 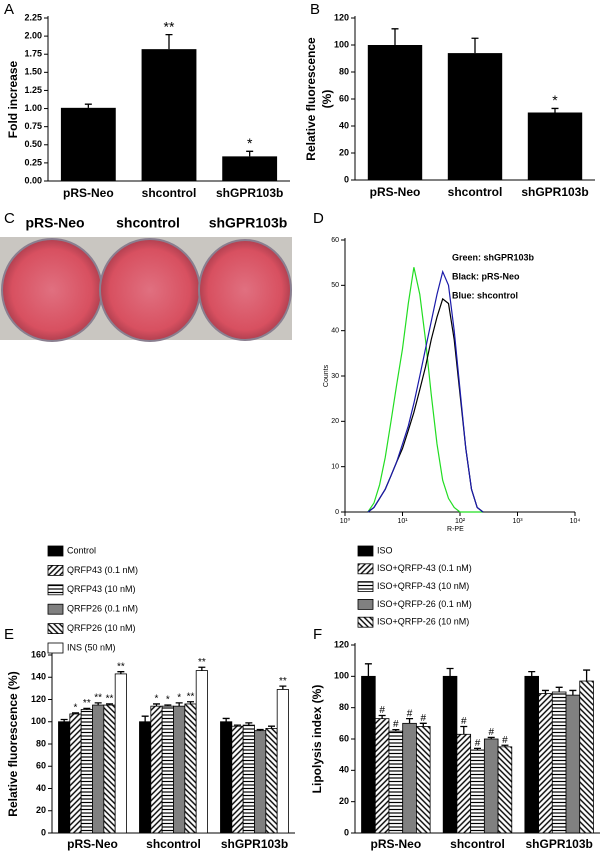 What do you see at coordinates (101, 628) in the screenshot?
I see `legend-label: QRFP26 (10 nM)` at bounding box center [101, 628].